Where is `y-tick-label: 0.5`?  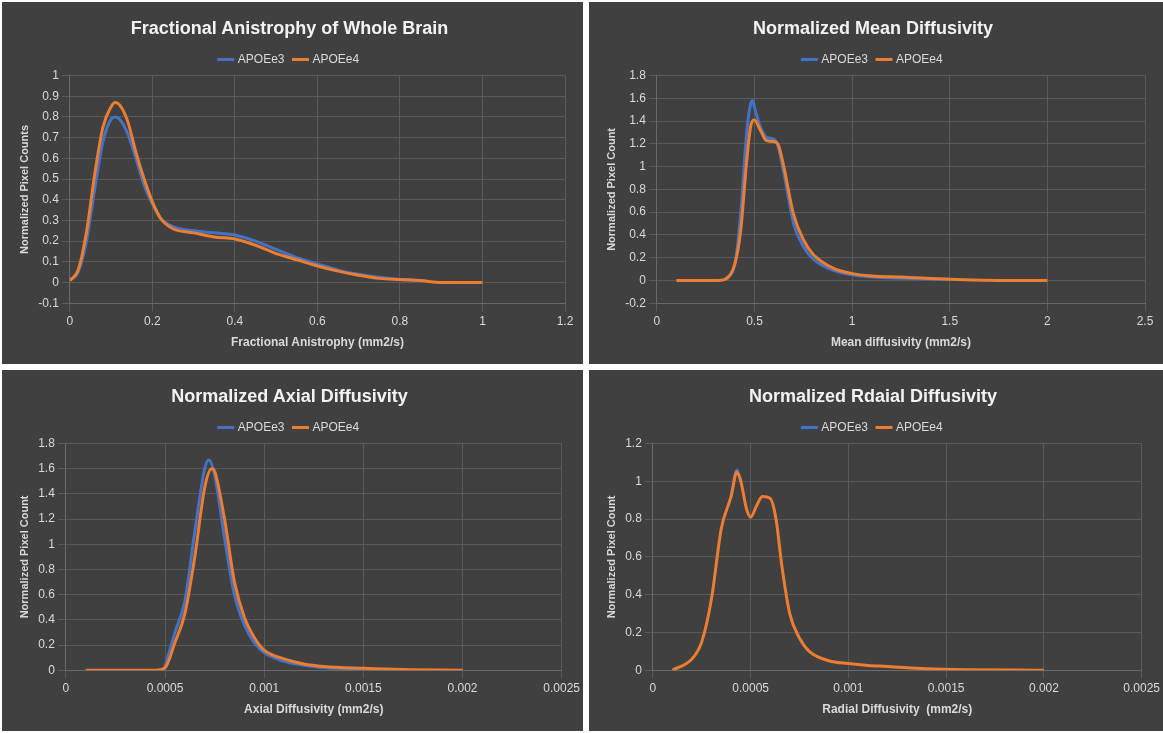
y-tick-label: 0.5 is located at coordinates (51, 178).